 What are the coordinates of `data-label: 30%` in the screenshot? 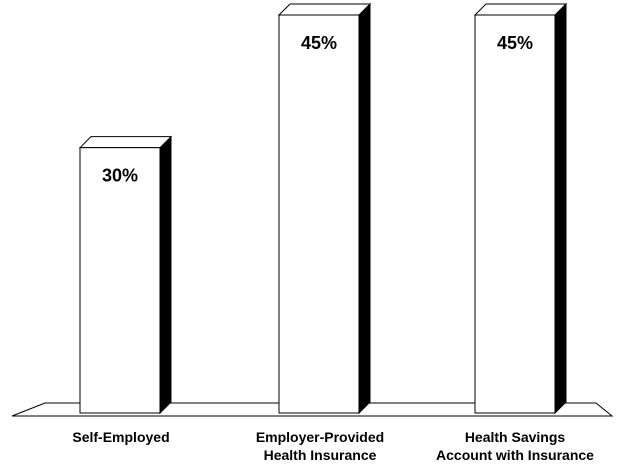 It's located at (120, 176).